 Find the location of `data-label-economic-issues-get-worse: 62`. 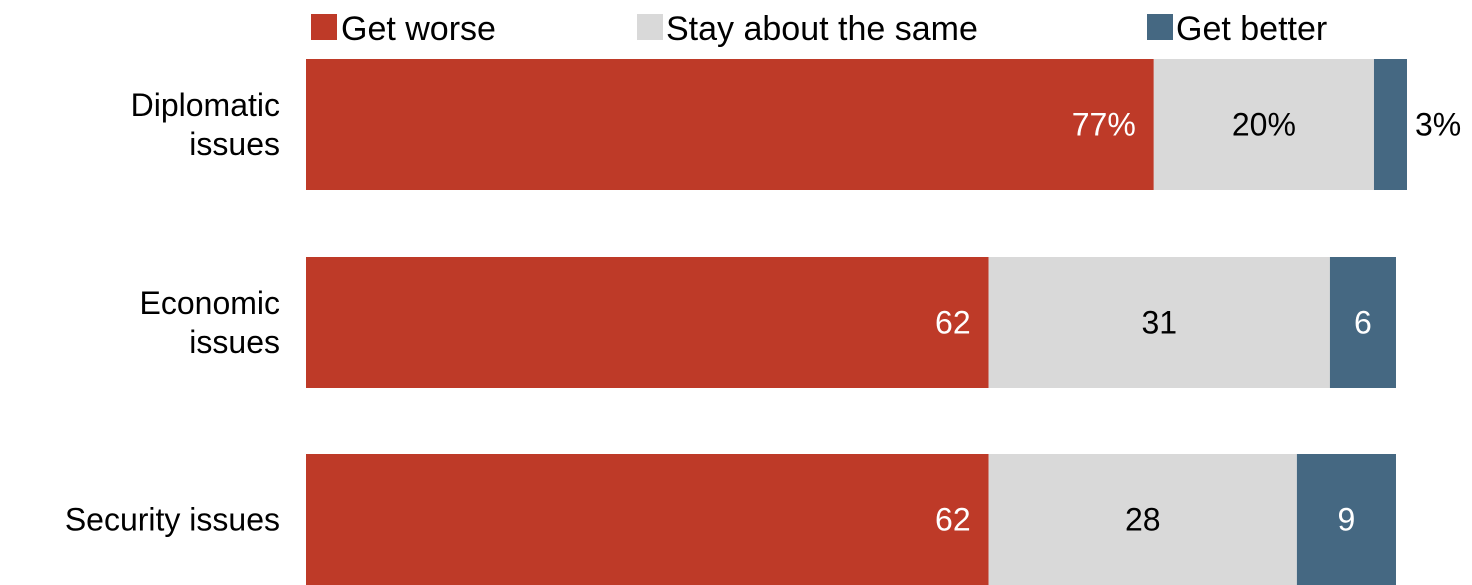

data-label-economic-issues-get-worse: 62 is located at coordinates (953, 323).